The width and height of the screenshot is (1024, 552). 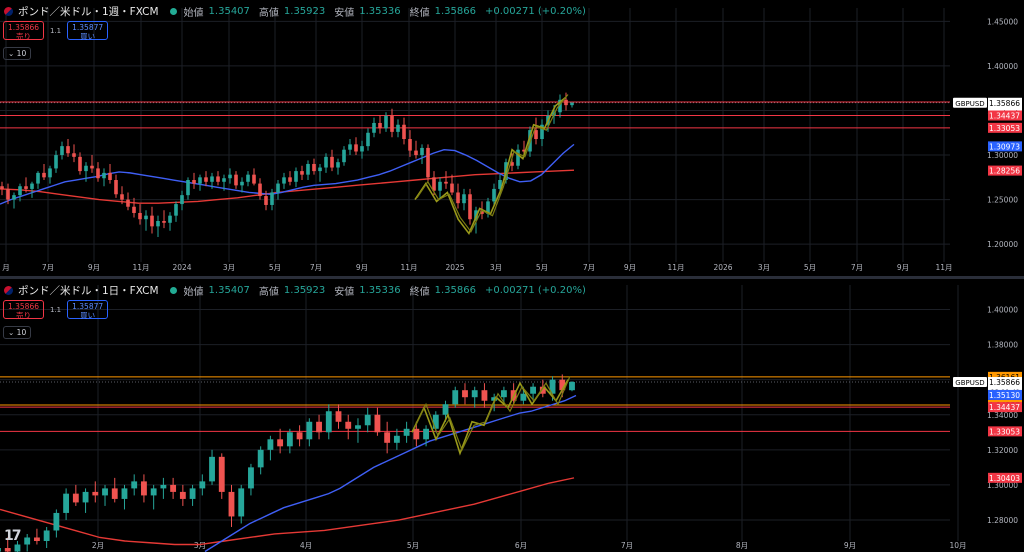 I want to click on x-tick-label: 3月, so click(x=764, y=267).